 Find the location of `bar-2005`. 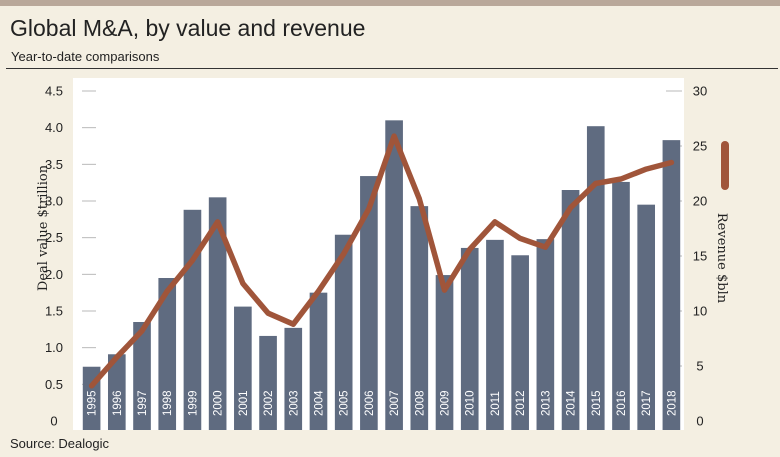

bar-2005 is located at coordinates (343, 332).